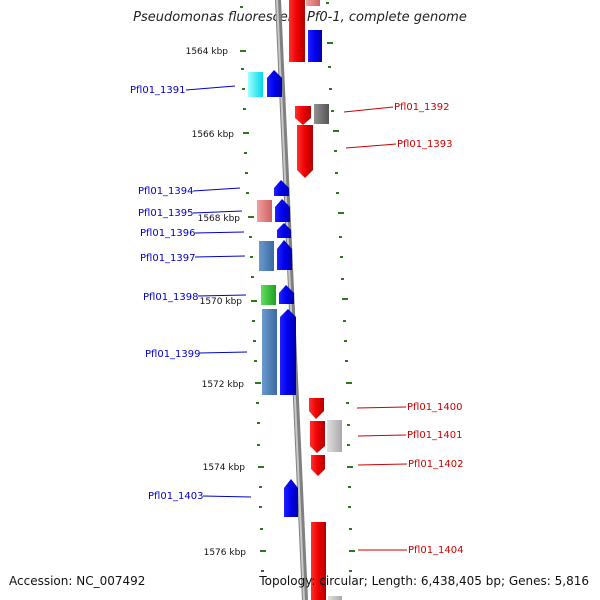 Image resolution: width=600 pixels, height=600 pixels. I want to click on accession-label: Accession:, so click(41, 581).